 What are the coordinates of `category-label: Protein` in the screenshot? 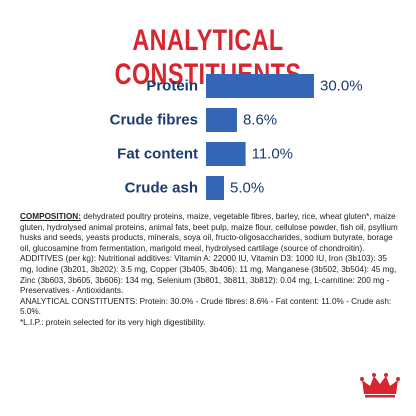 It's located at (172, 86).